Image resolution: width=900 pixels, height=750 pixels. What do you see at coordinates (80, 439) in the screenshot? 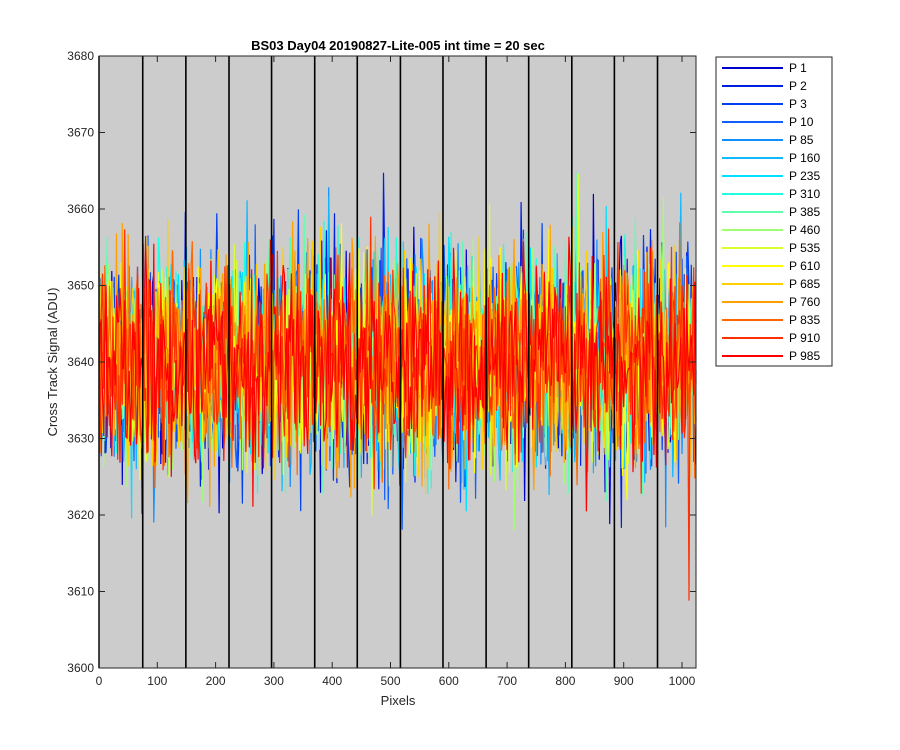
I see `y-tick-label-3: 3630` at bounding box center [80, 439].